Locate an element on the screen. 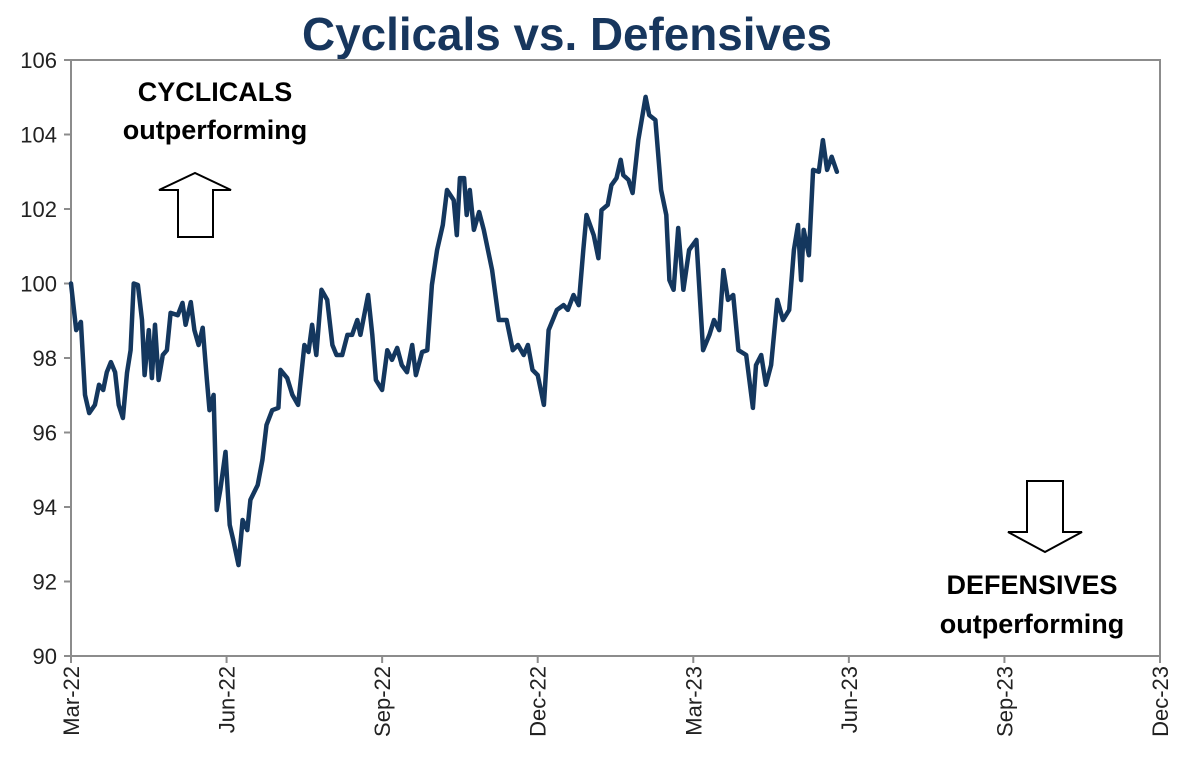  up-arrow-icon is located at coordinates (195, 204).